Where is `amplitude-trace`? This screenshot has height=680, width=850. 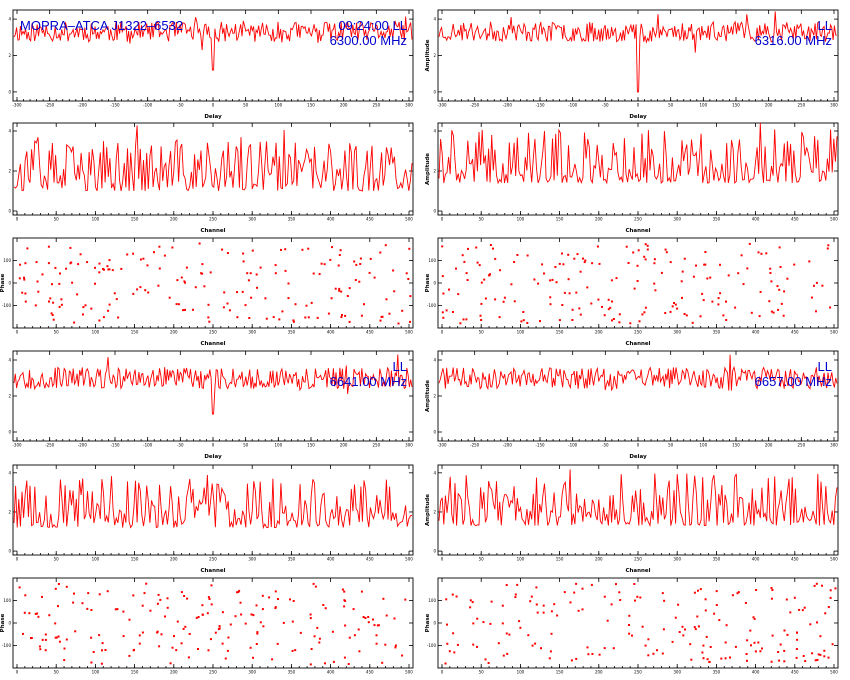
amplitude-trace is located at coordinates (213, 384).